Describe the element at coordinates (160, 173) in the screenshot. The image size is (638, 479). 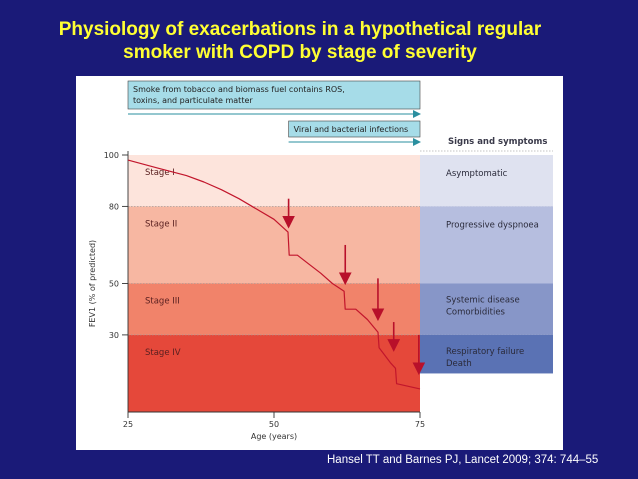
I see `stage-label-1: Stage I` at that location.